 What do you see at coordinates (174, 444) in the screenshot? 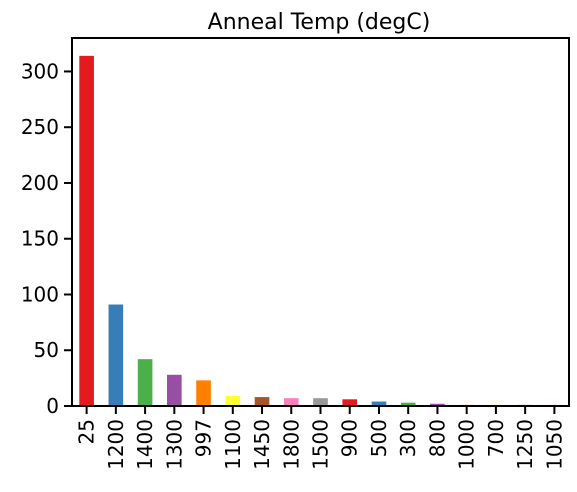
I see `x-tick-label: 1300` at bounding box center [174, 444].